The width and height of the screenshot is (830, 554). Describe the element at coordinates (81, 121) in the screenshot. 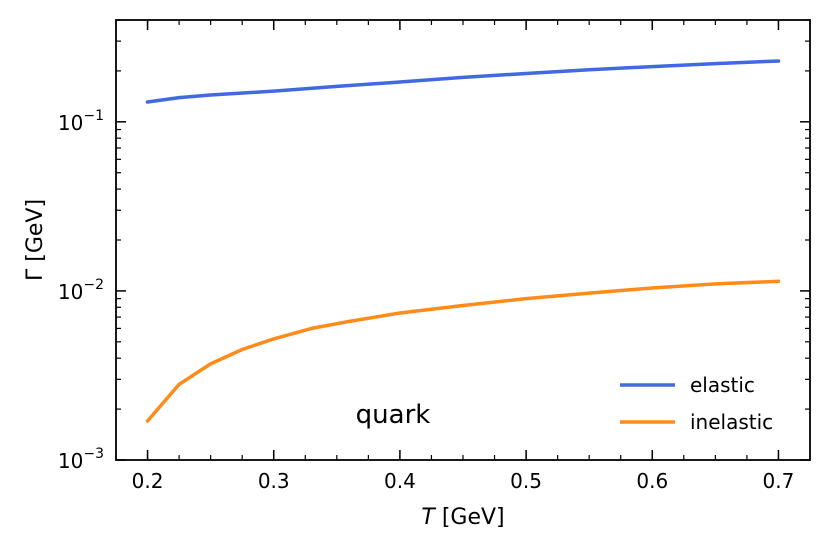

I see `y-tick-label: 10⁻¹` at that location.